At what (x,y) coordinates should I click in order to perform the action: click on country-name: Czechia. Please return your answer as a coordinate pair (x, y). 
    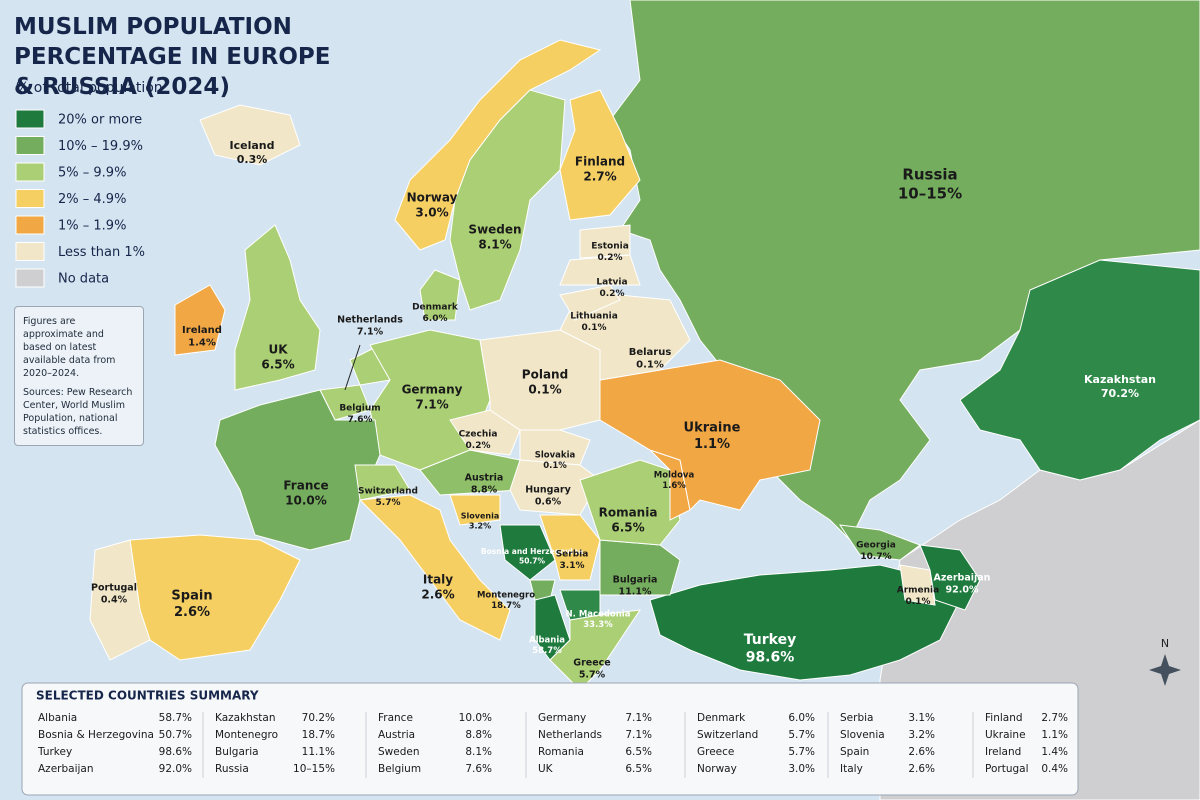
    Looking at the image, I should click on (478, 435).